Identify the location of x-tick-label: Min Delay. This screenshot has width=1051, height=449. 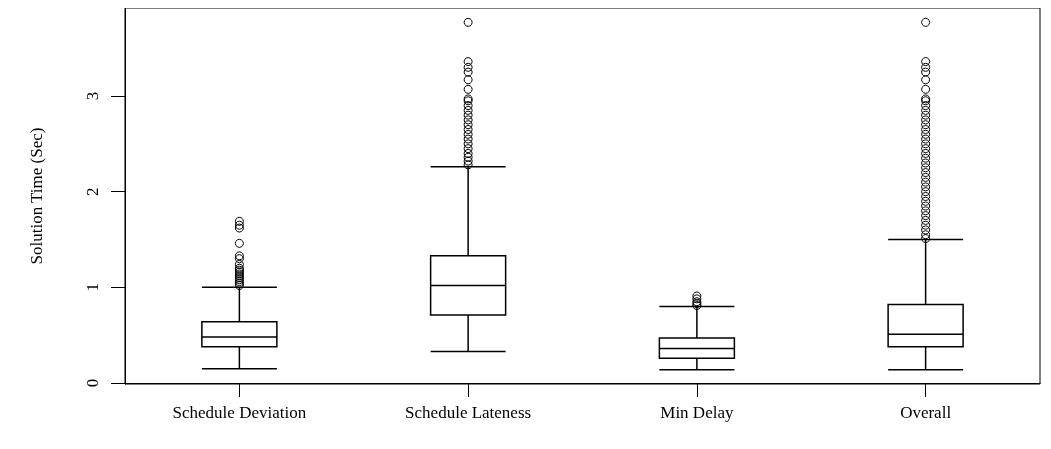
(697, 412).